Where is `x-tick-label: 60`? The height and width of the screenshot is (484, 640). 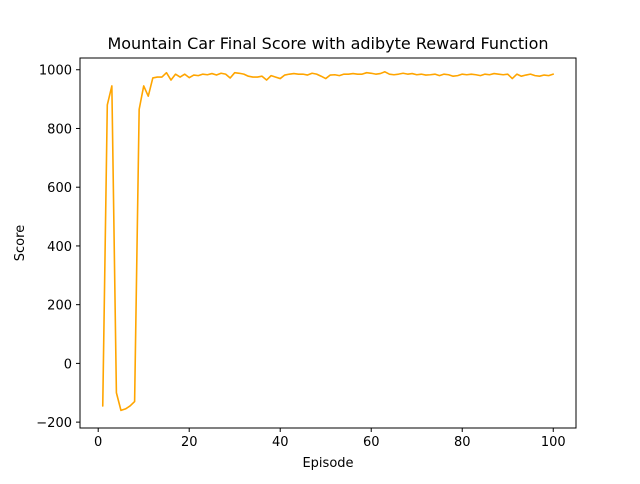 x-tick-label: 60 is located at coordinates (371, 442).